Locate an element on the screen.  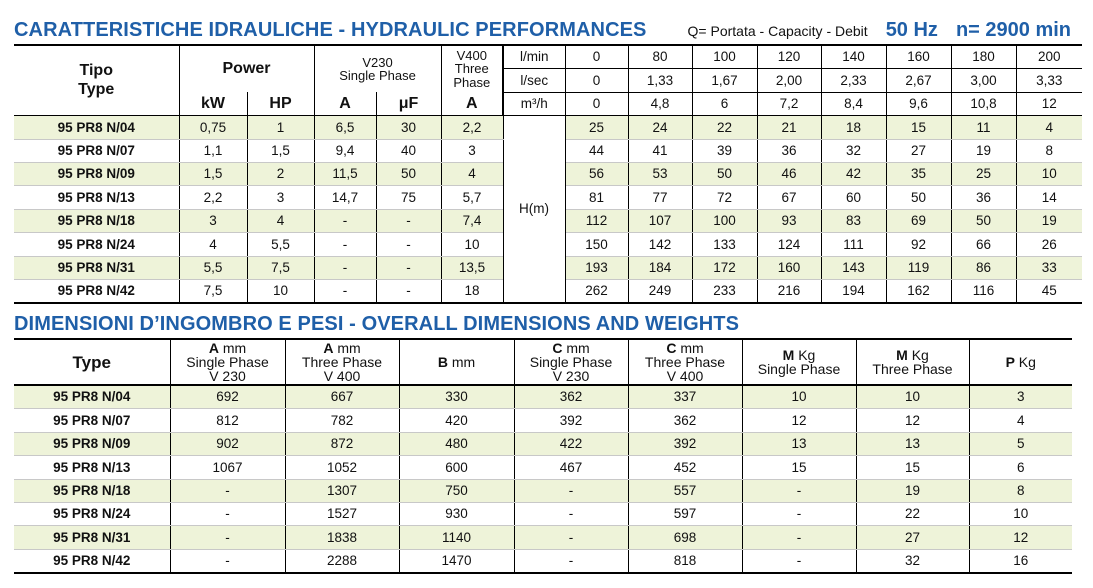
c-three-phase: 452 is located at coordinates (684, 467).